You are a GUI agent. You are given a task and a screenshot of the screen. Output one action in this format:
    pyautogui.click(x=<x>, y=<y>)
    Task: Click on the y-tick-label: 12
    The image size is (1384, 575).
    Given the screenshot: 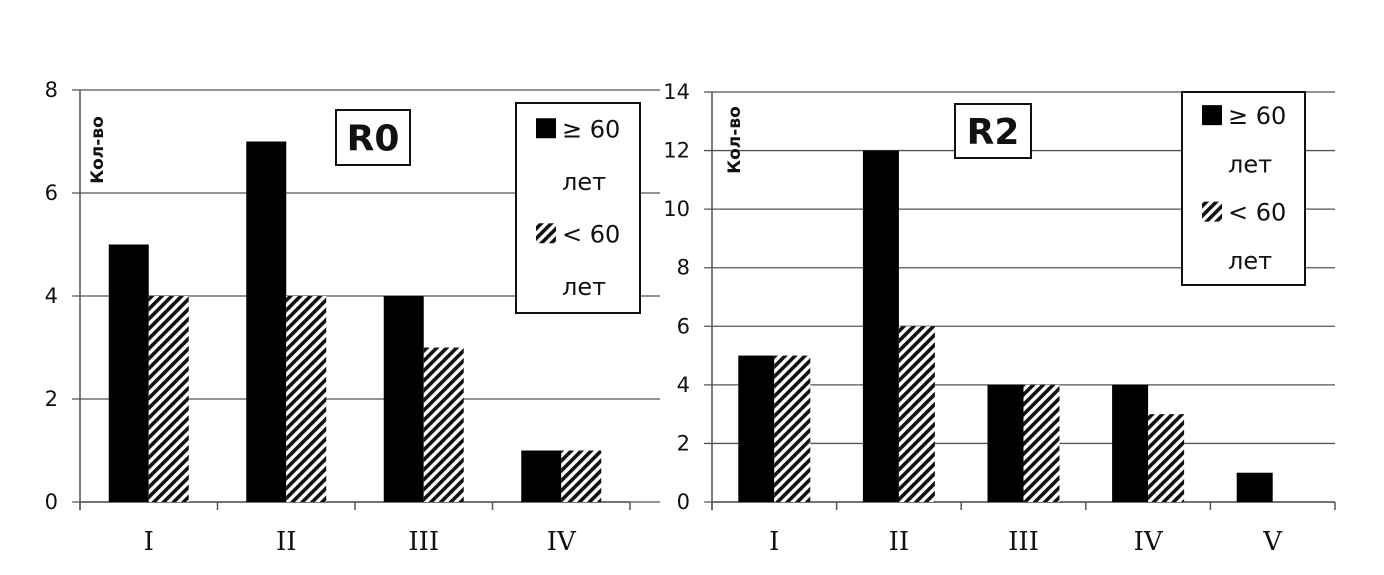 What is the action you would take?
    pyautogui.click(x=676, y=151)
    